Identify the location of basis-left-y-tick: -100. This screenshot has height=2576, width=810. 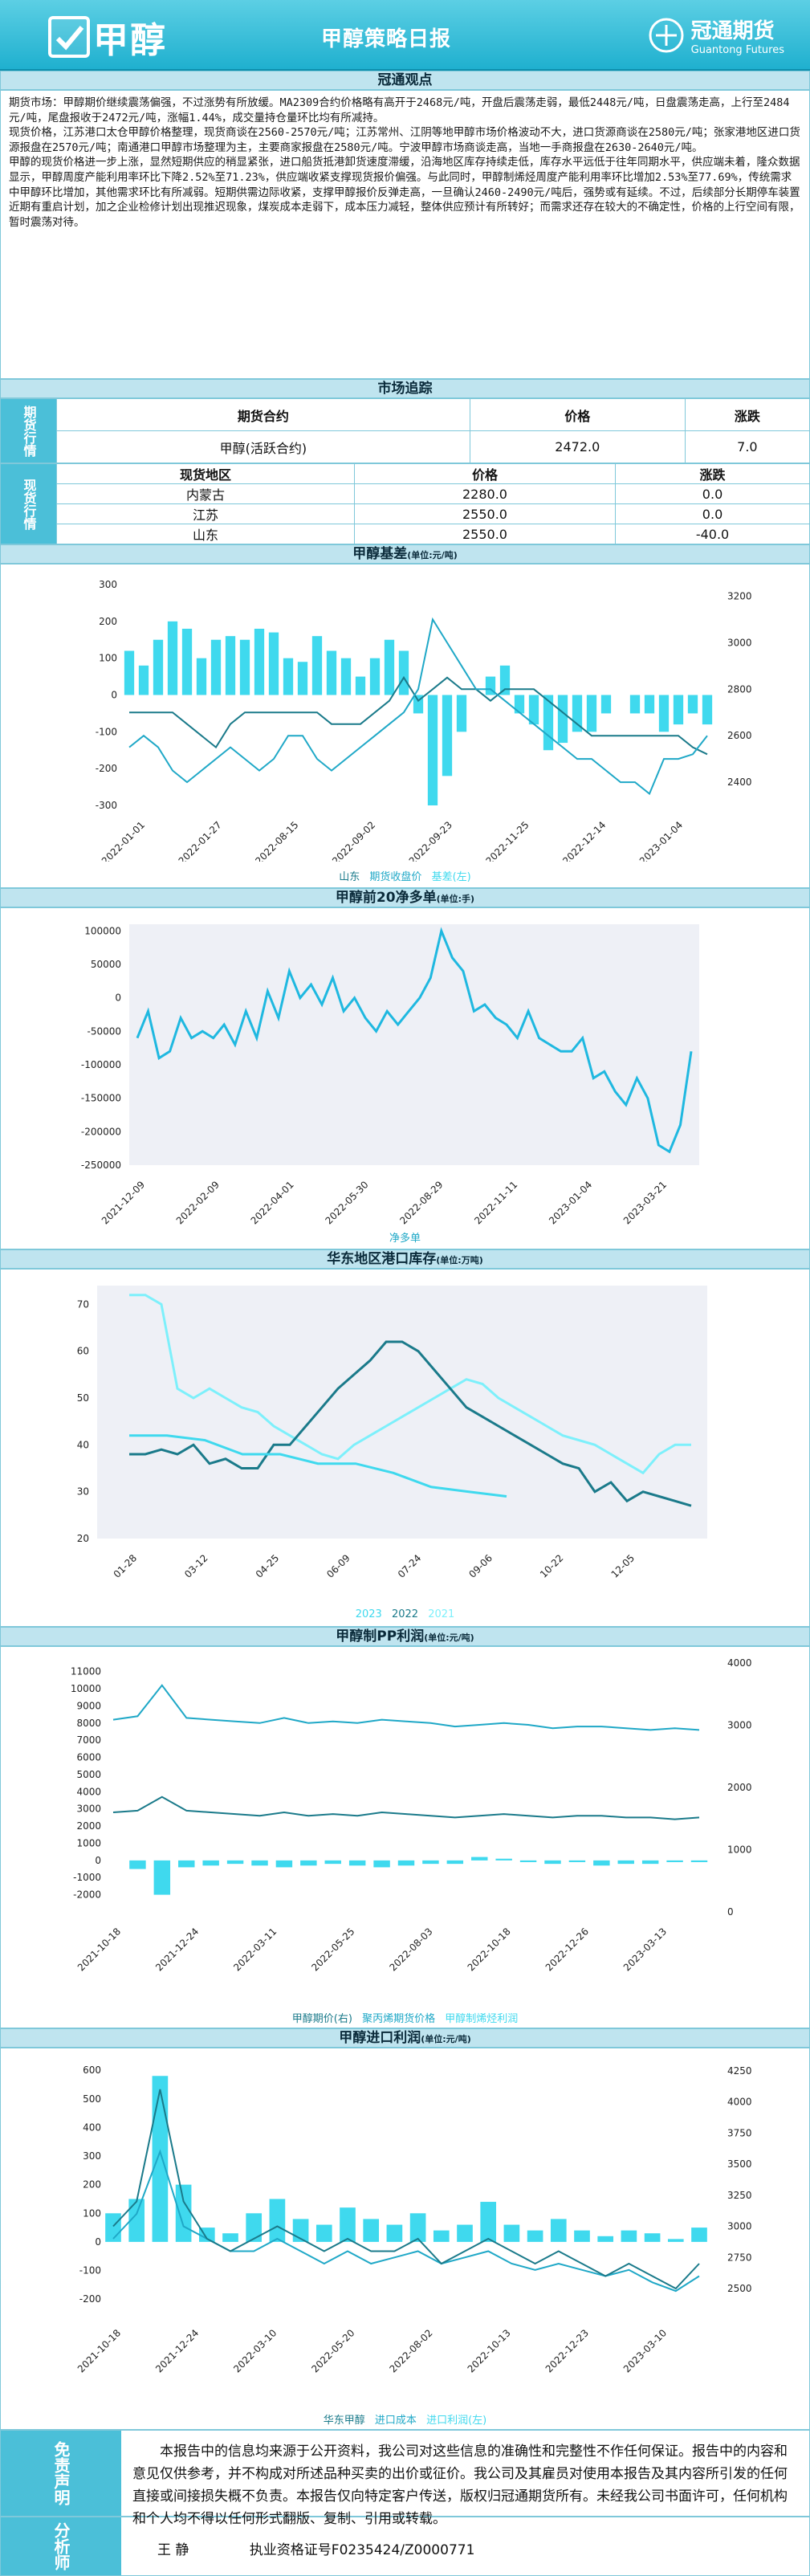
(106, 731).